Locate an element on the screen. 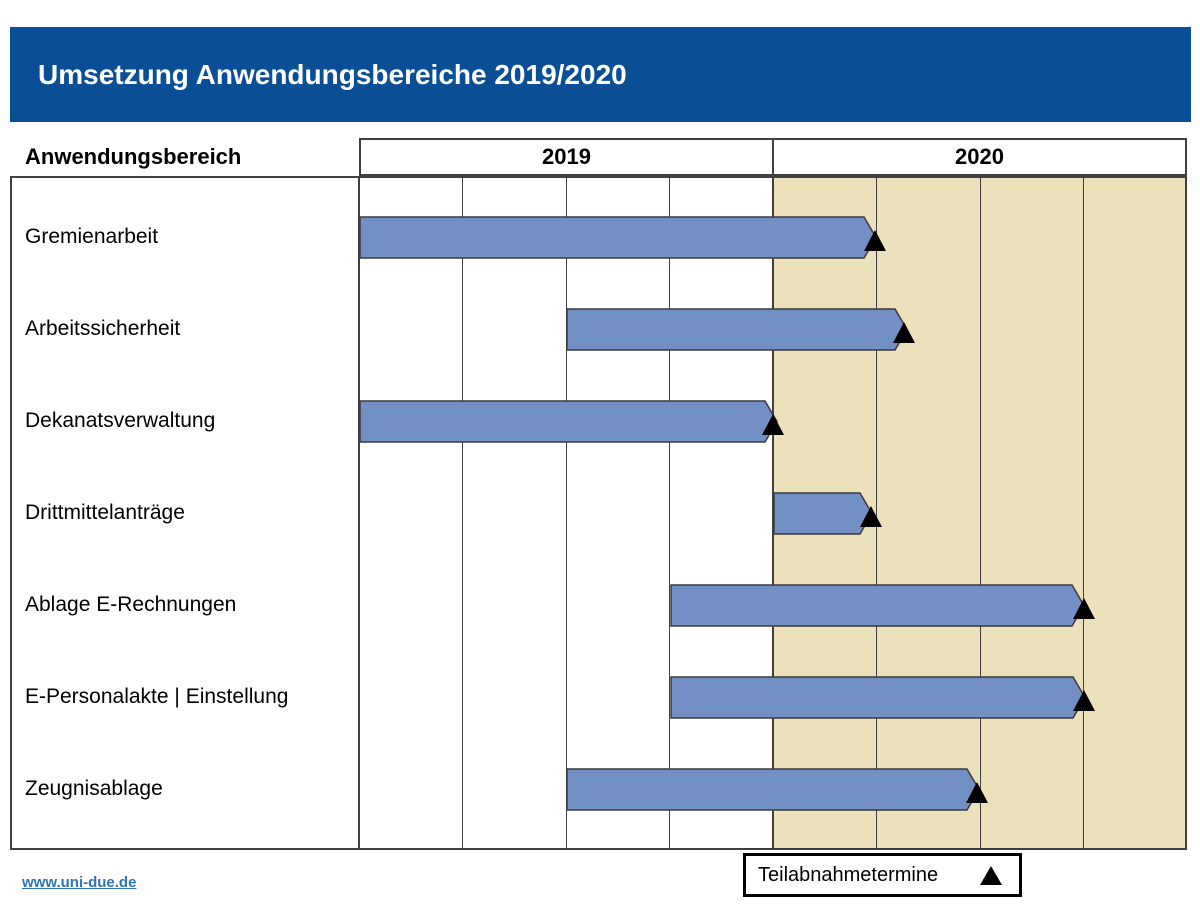  footer-link: www.uni-due.de is located at coordinates (79, 882).